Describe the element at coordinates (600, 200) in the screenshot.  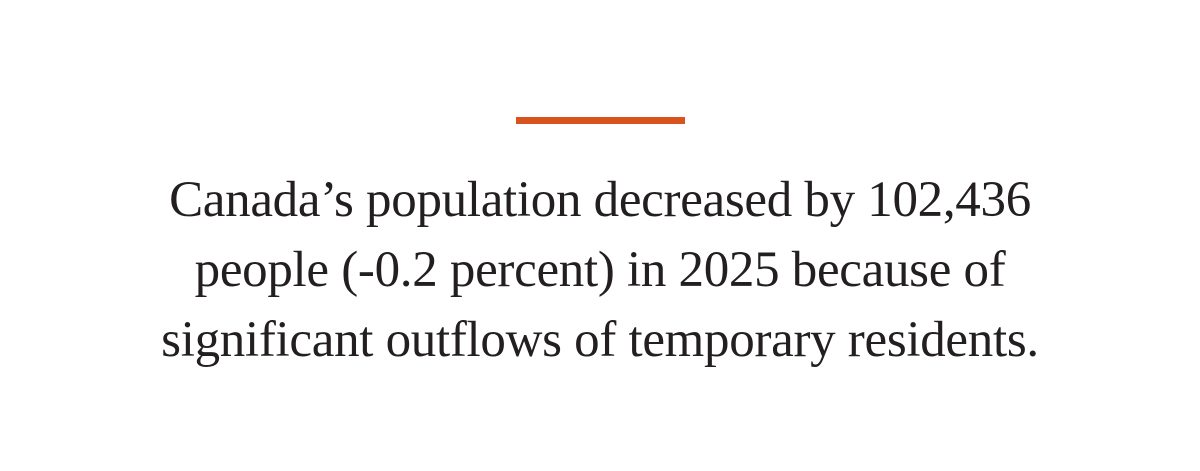
I see `quote-line-1: Canada’s population decreased by 102,436` at that location.